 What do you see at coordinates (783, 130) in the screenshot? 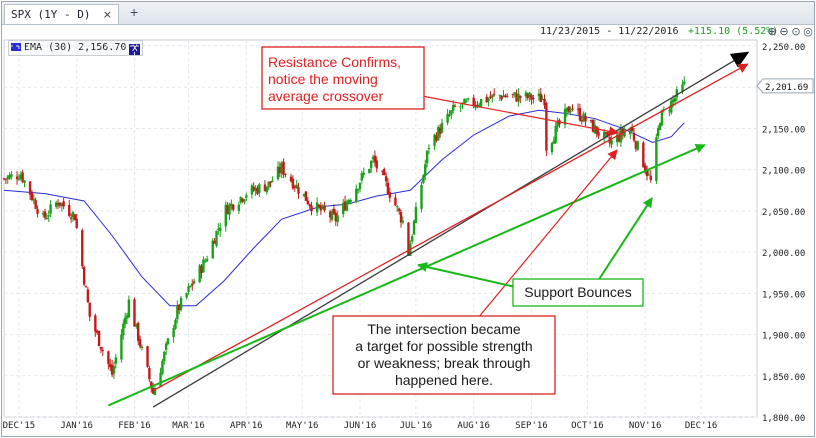
I see `y-tick-label: 2,150.00` at bounding box center [783, 130].